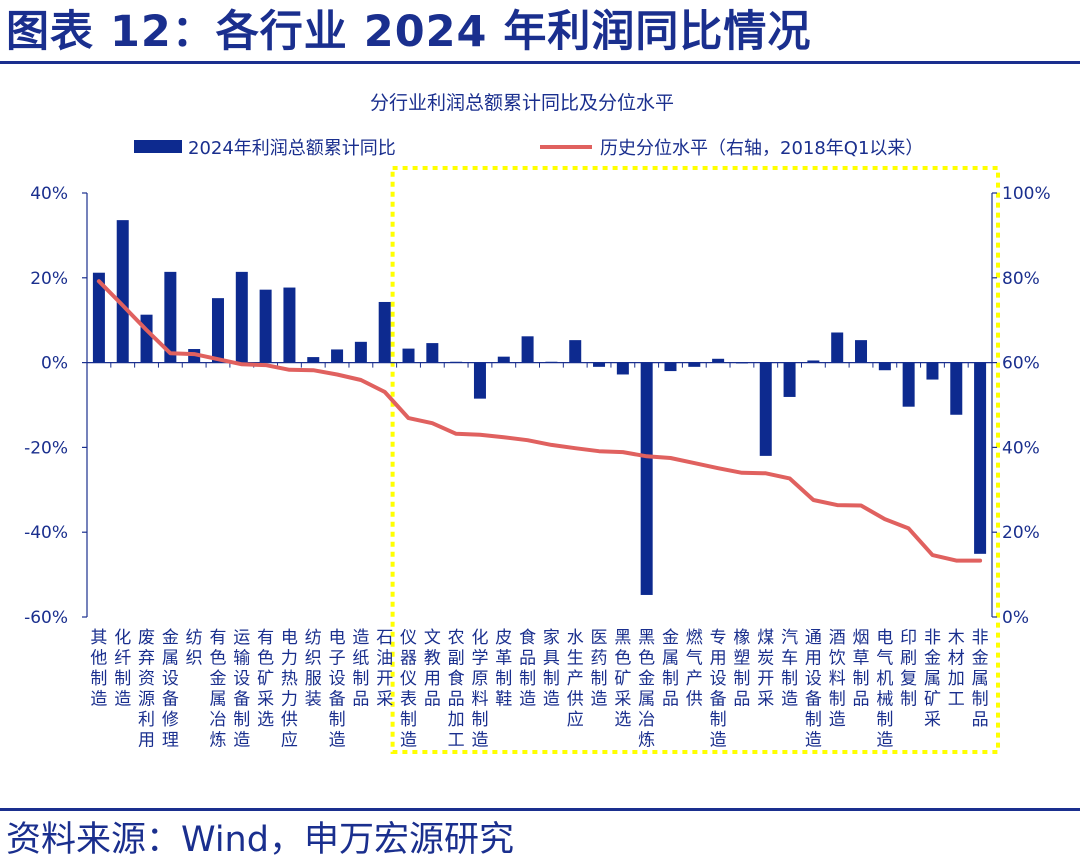  Describe the element at coordinates (432, 669) in the screenshot. I see `category-label: 文教用品` at that location.